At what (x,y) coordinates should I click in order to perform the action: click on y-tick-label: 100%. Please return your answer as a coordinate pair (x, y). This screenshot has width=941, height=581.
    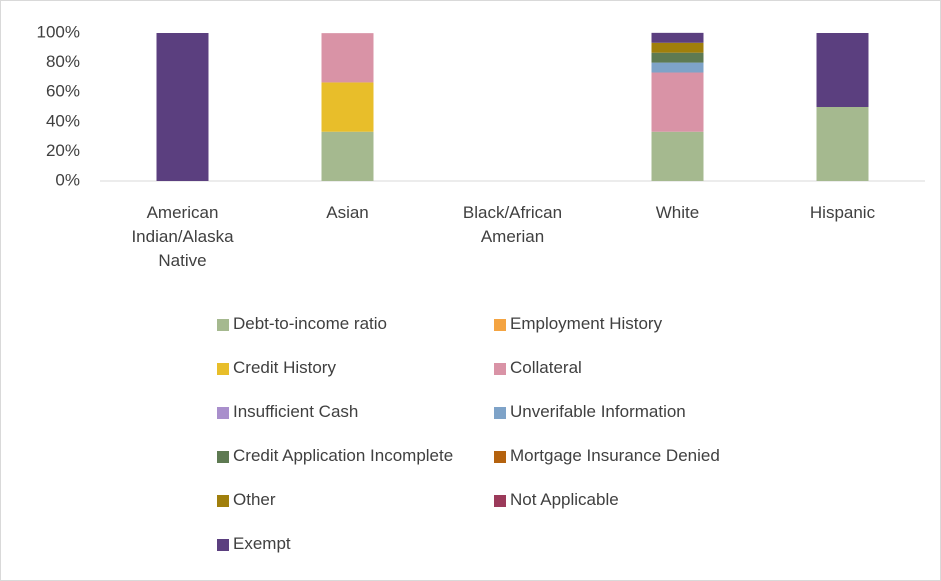
    Looking at the image, I should click on (58, 31).